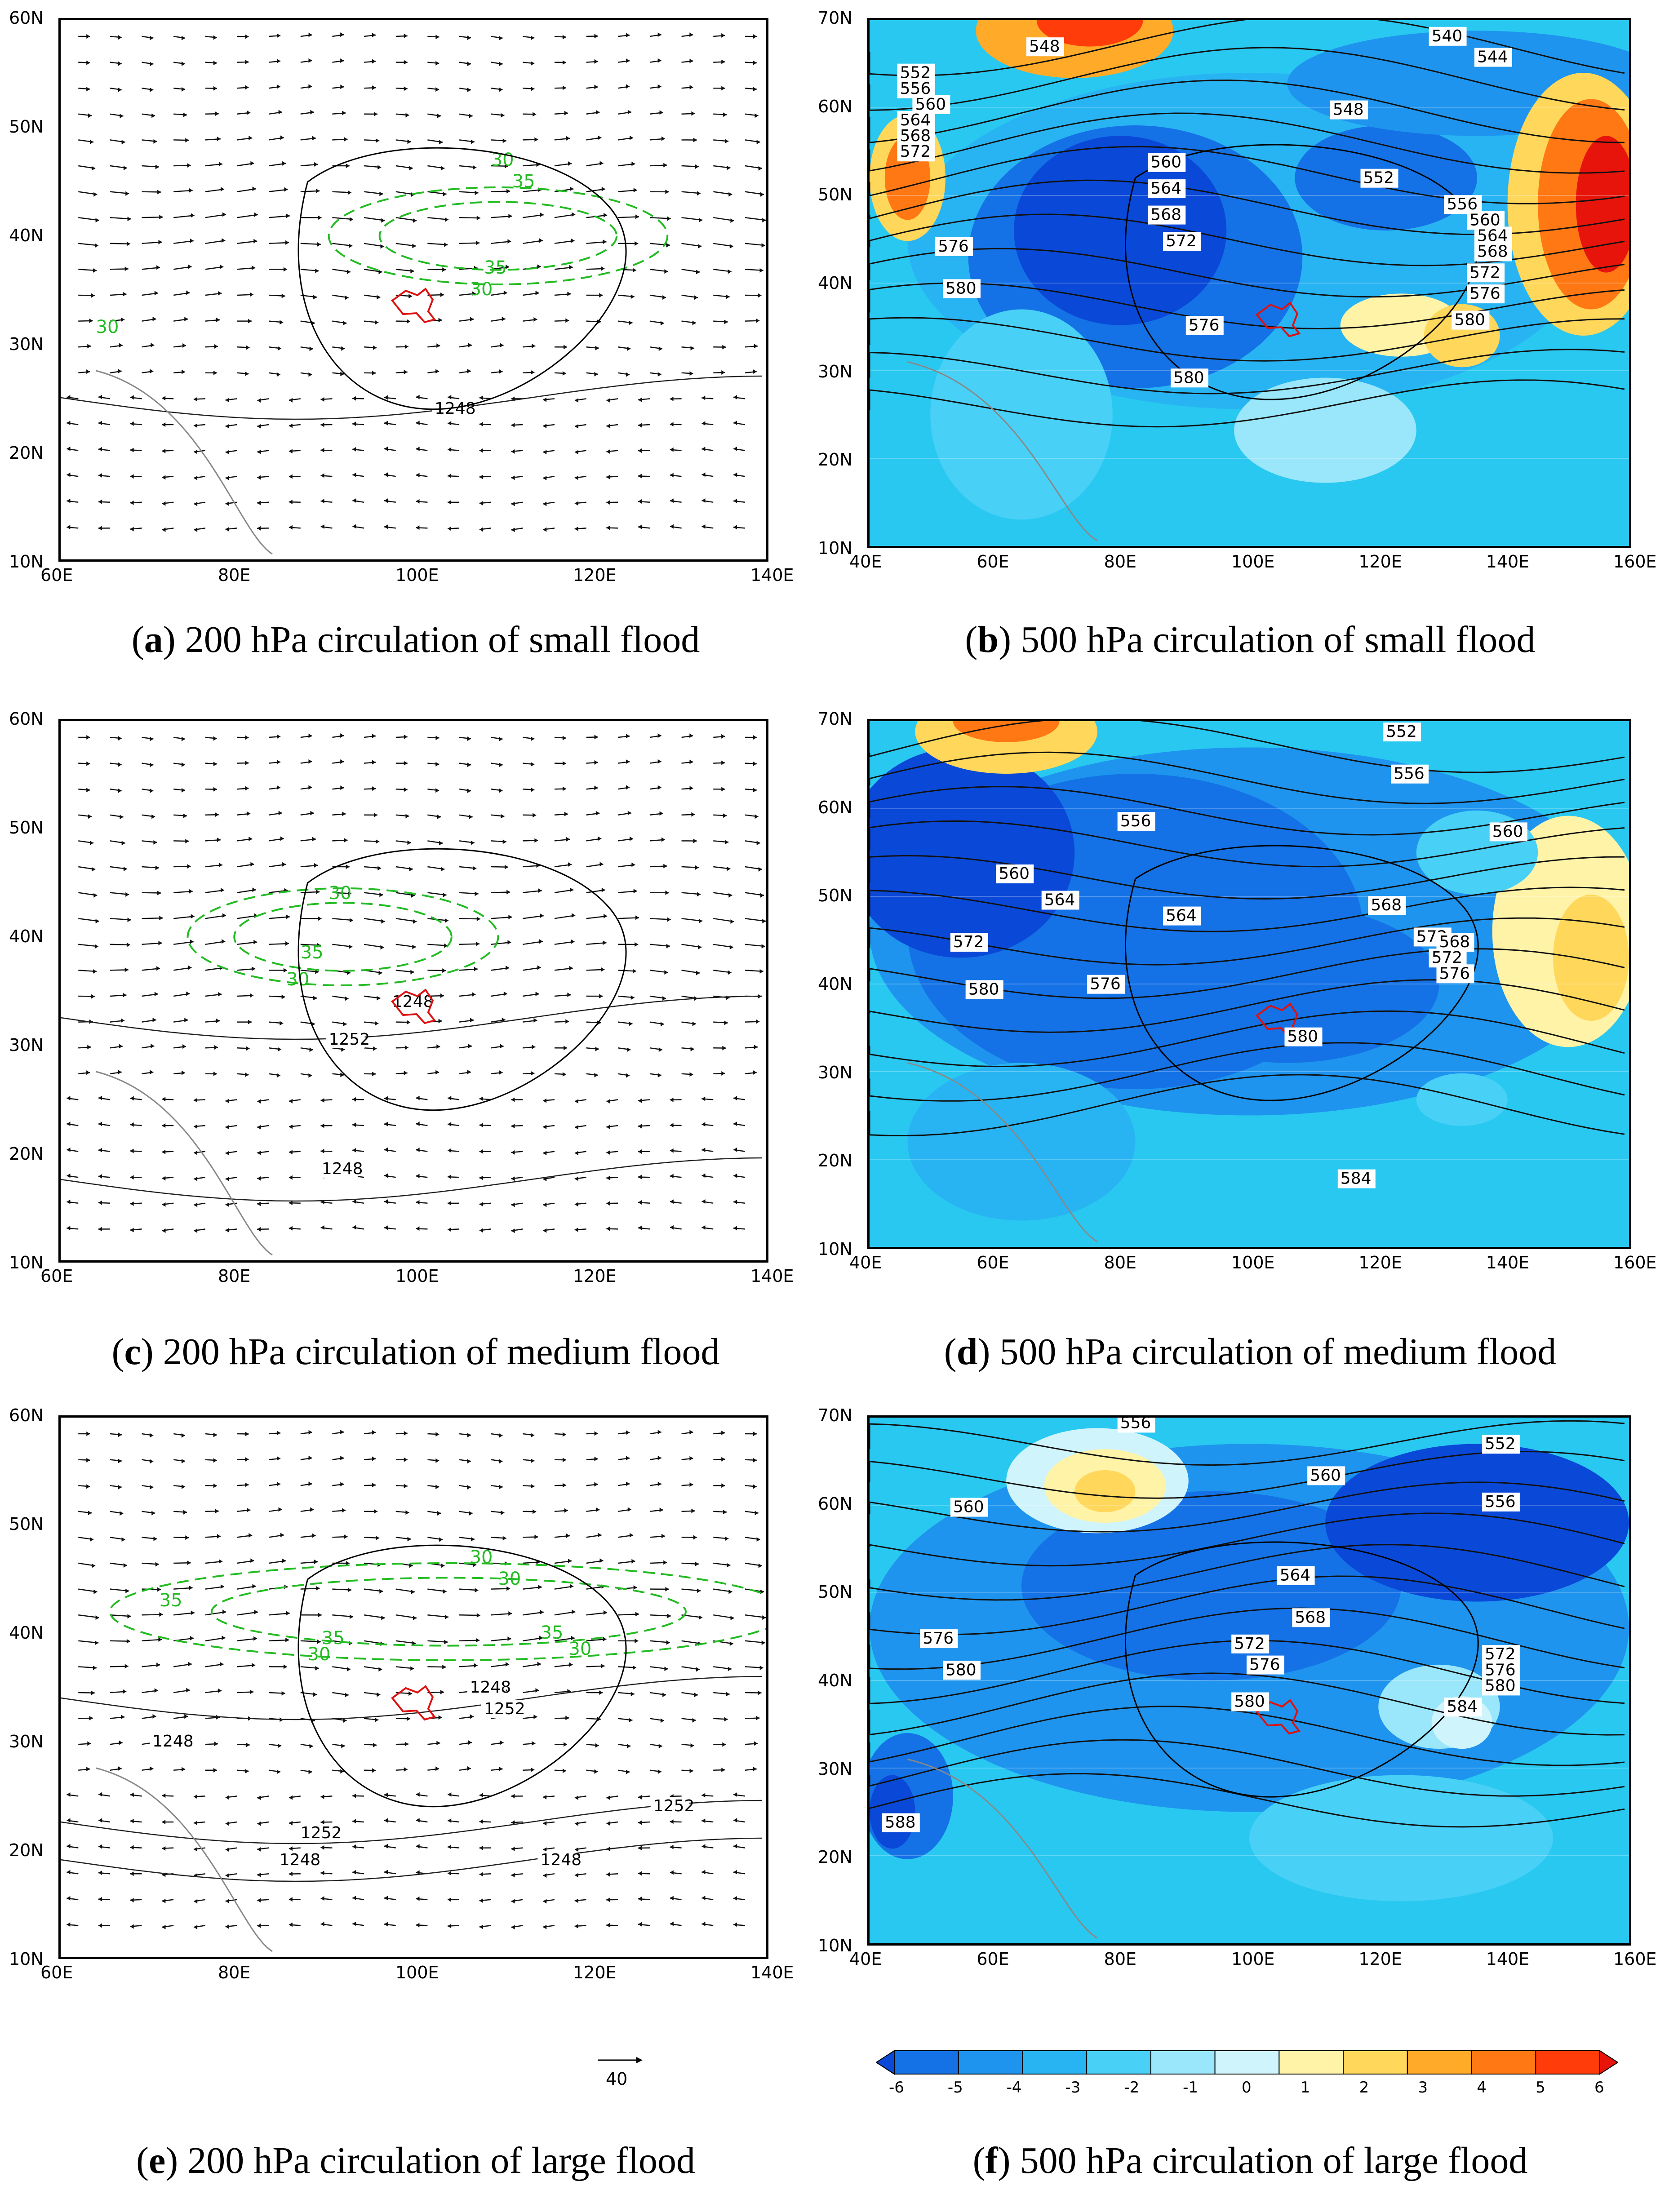 This screenshot has height=2212, width=1669. I want to click on contour-label: 564, so click(915, 120).